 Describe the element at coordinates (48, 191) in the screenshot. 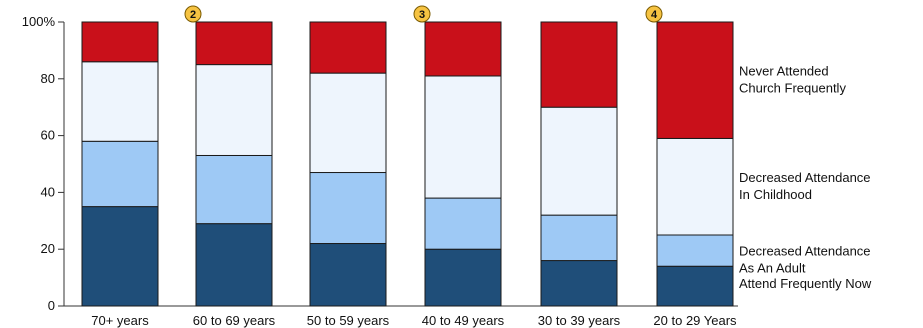

I see `y-tick-label: 40` at that location.